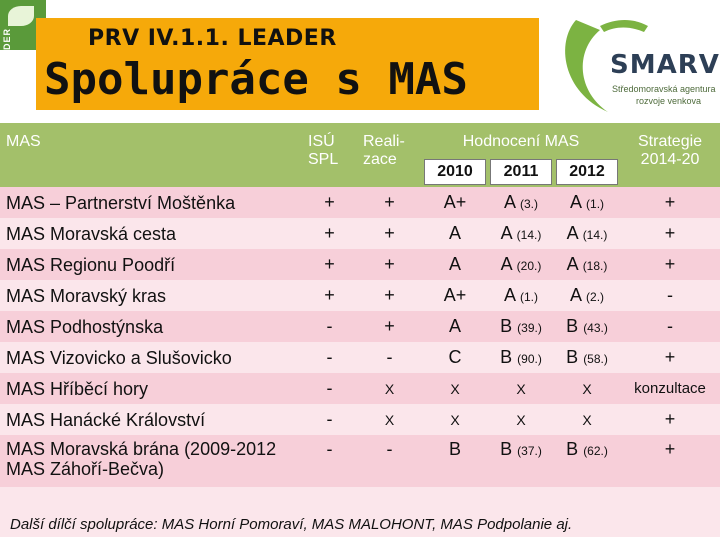 The image size is (720, 540). I want to click on mas-name: MAS Vizovicko a Slušovicko, so click(151, 357).